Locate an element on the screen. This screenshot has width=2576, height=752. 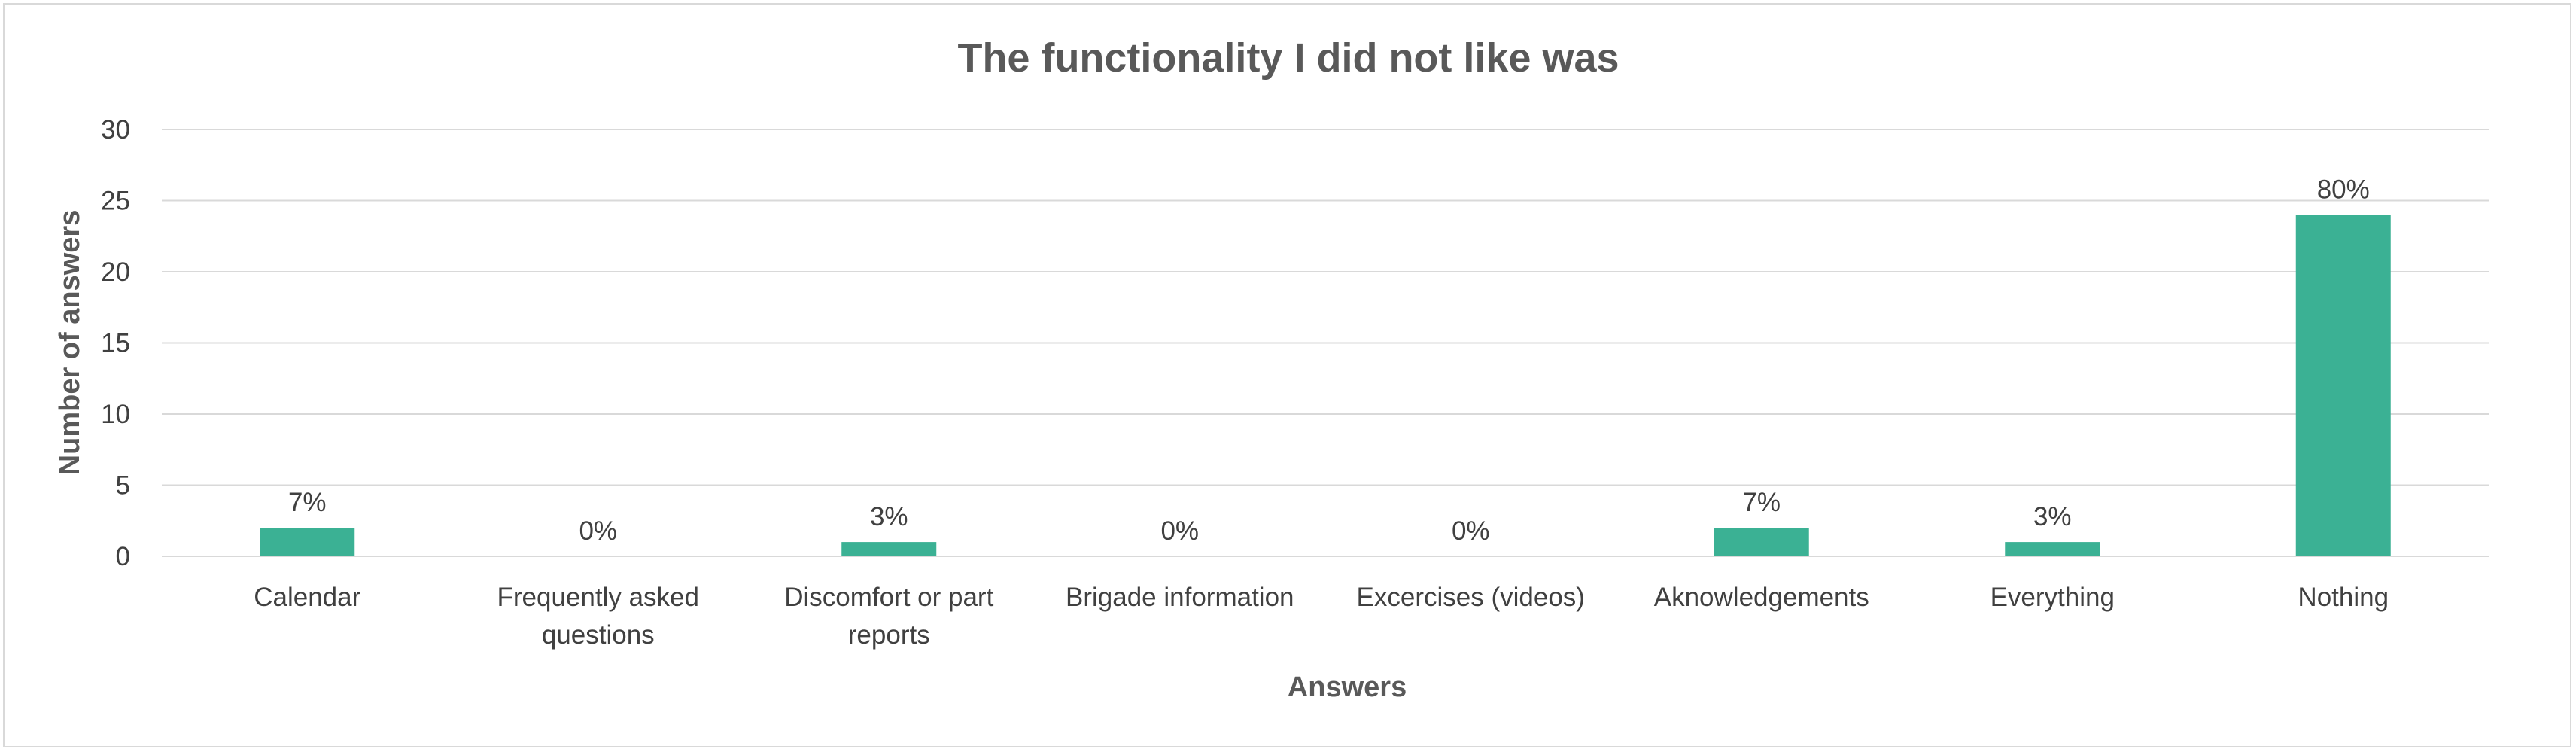
y-tick-label: 30 is located at coordinates (115, 130).